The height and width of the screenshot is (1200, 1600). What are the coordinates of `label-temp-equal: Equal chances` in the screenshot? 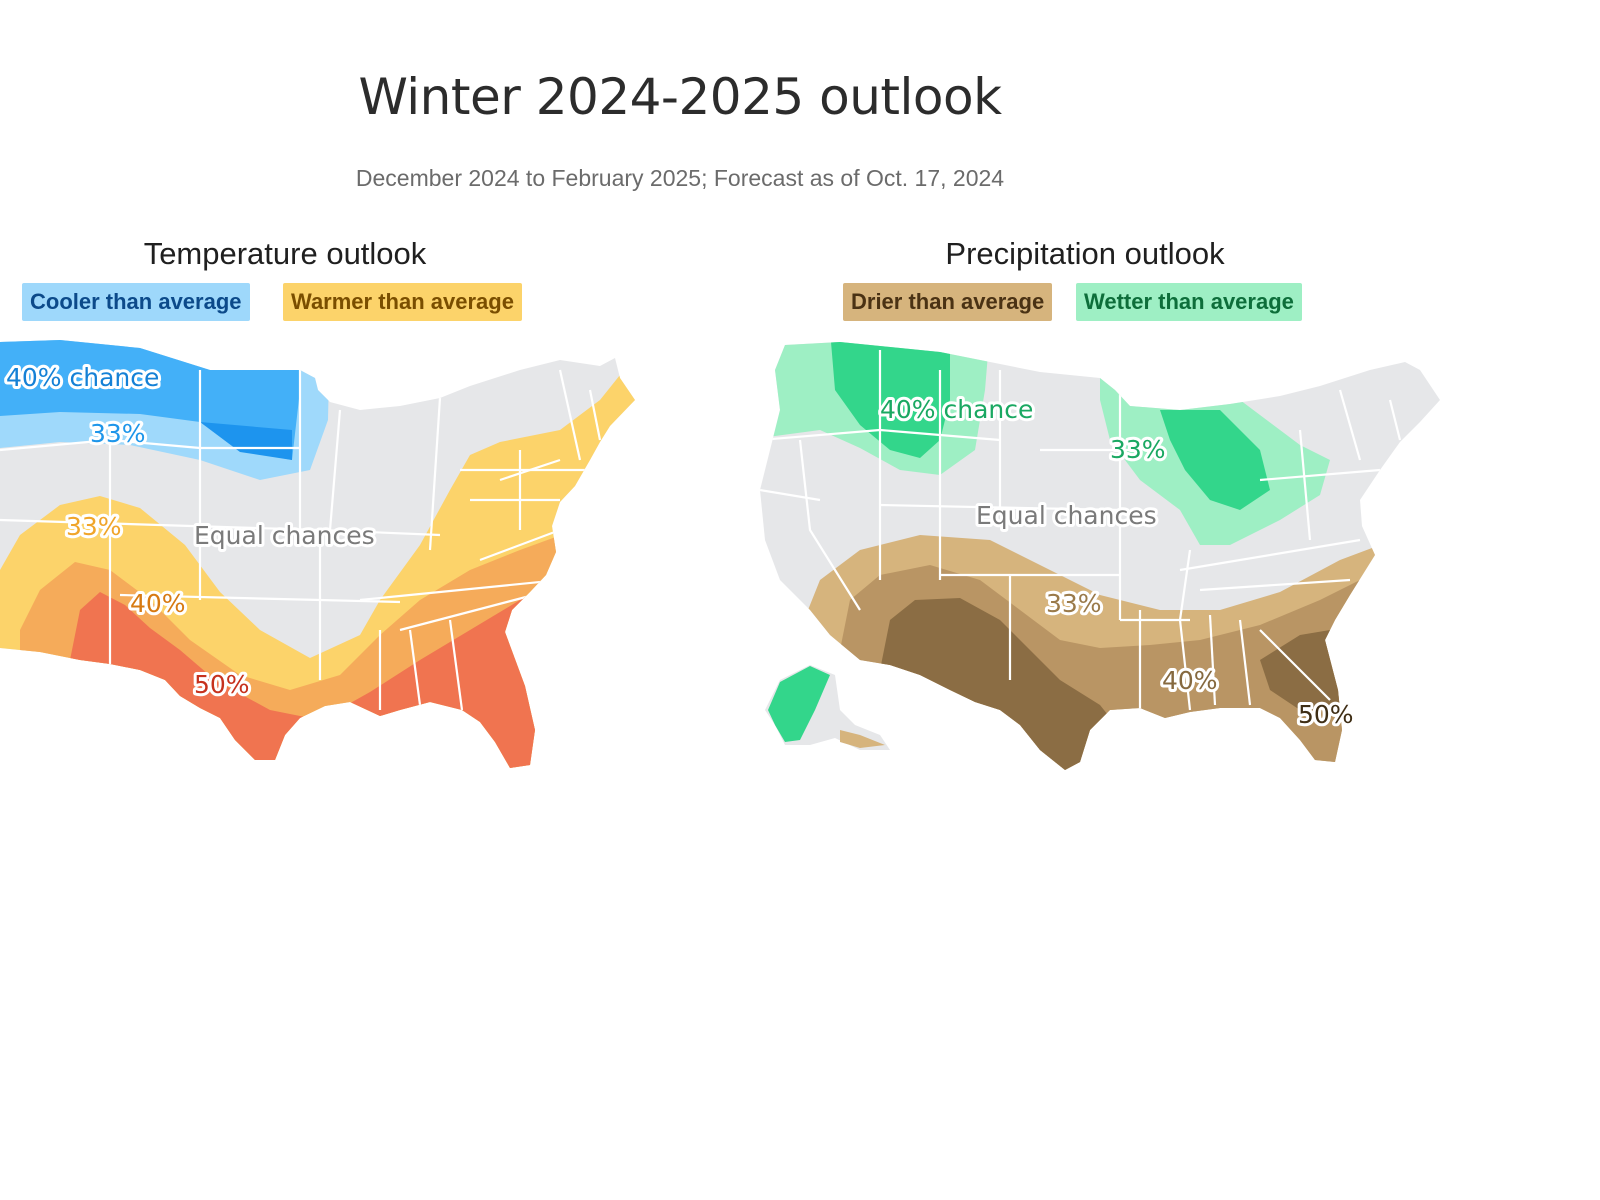 It's located at (284, 535).